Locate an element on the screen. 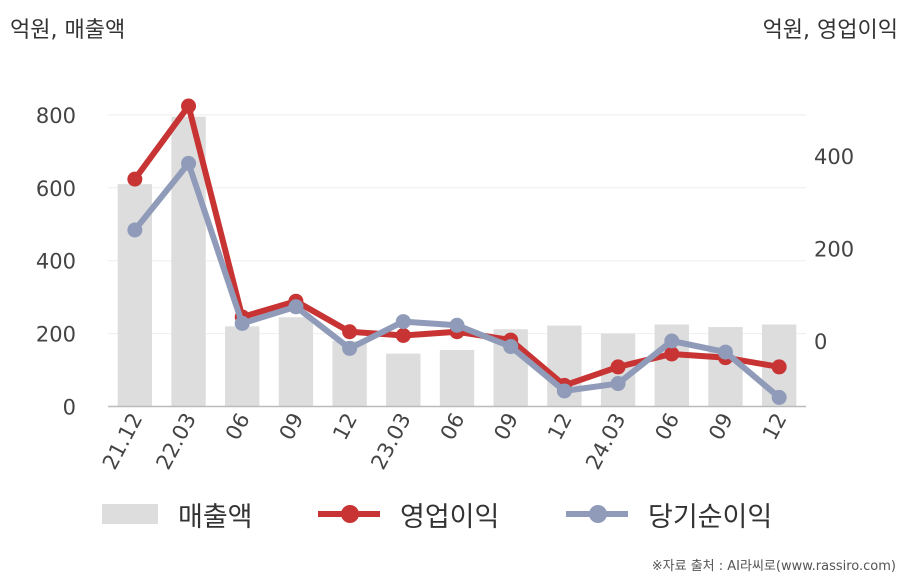  legend-swatch-revenue is located at coordinates (130, 514).